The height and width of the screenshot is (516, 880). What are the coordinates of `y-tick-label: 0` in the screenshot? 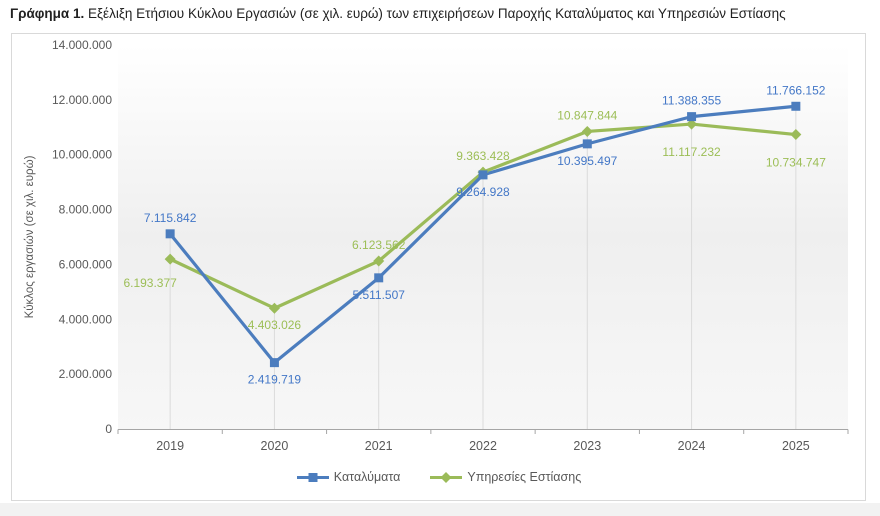 It's located at (108, 429).